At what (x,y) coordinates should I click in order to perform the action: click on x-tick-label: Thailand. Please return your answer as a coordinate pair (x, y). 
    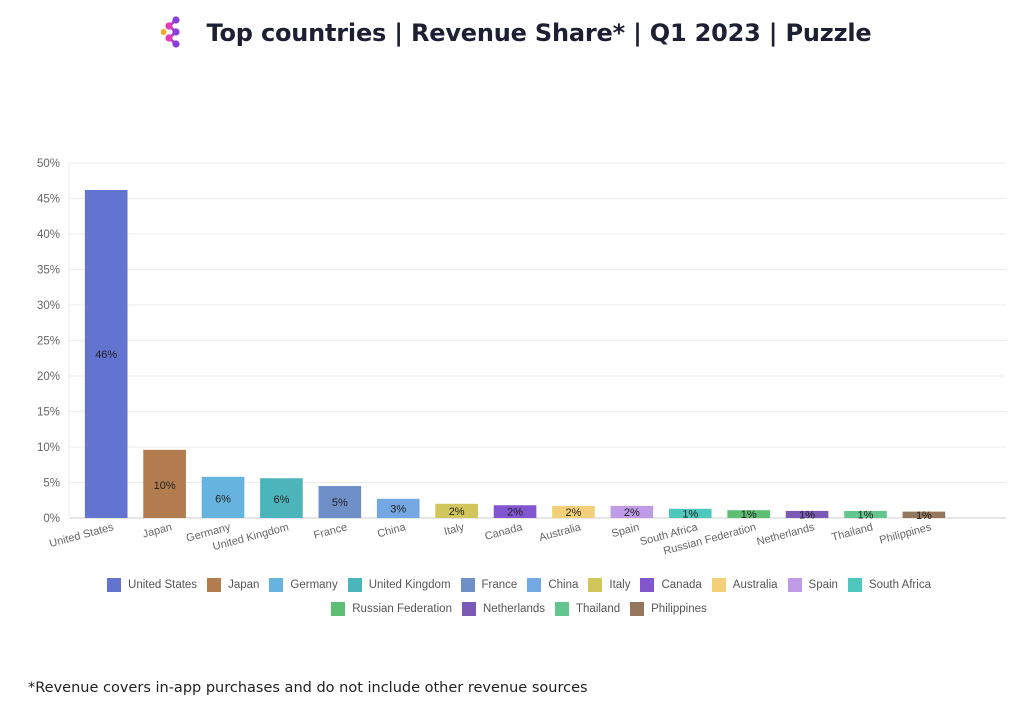
    Looking at the image, I should click on (852, 532).